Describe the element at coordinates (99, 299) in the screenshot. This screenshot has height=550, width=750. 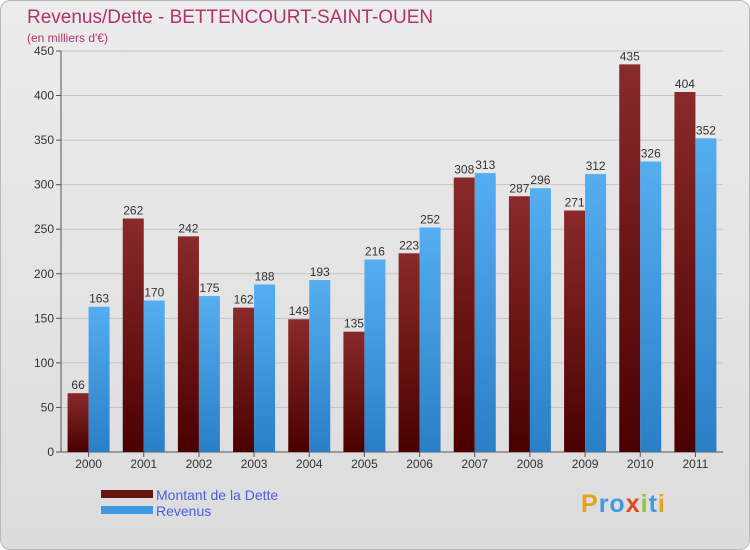
I see `data-label-revenus: 163` at that location.